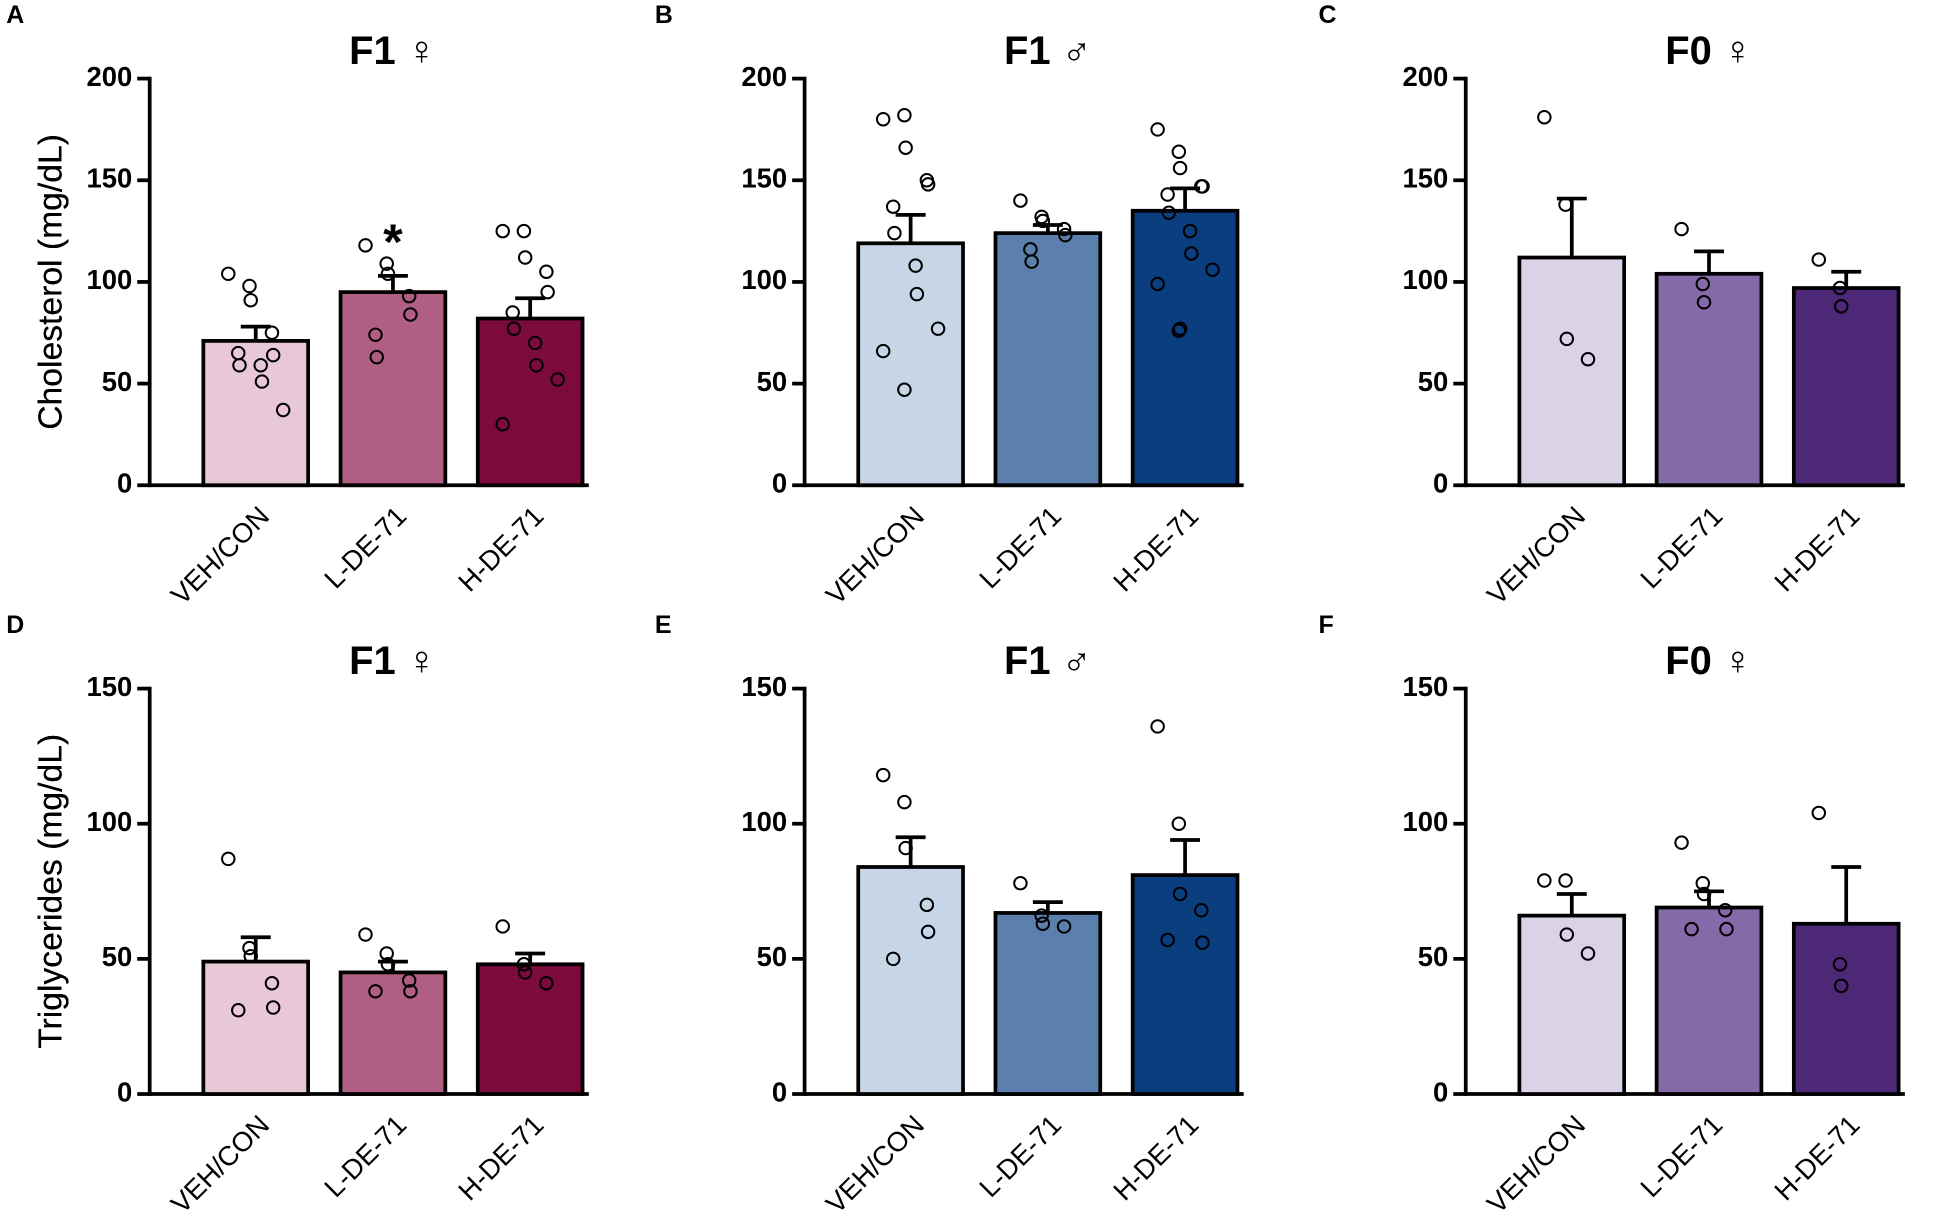 This screenshot has height=1230, width=1956. Describe the element at coordinates (1048, 51) in the screenshot. I see `chart-title: F1 ♂` at that location.